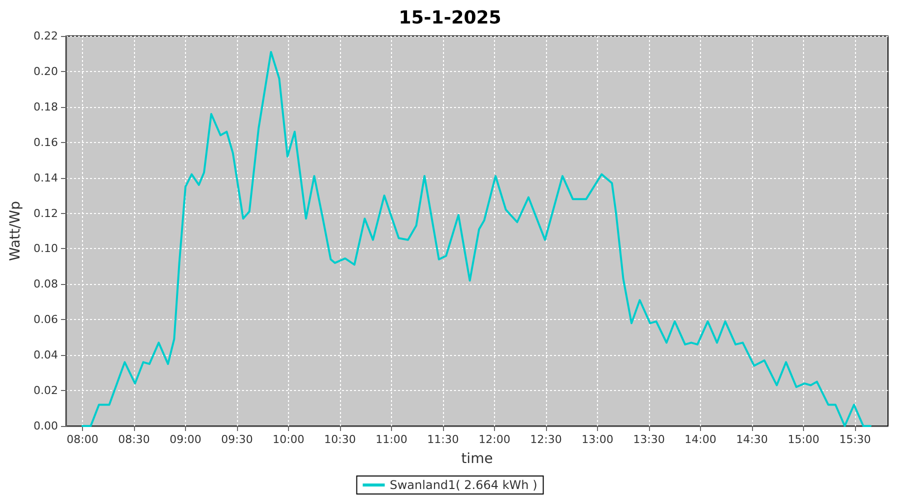  Describe the element at coordinates (46, 355) in the screenshot. I see `y-tick-label: 0.04` at that location.